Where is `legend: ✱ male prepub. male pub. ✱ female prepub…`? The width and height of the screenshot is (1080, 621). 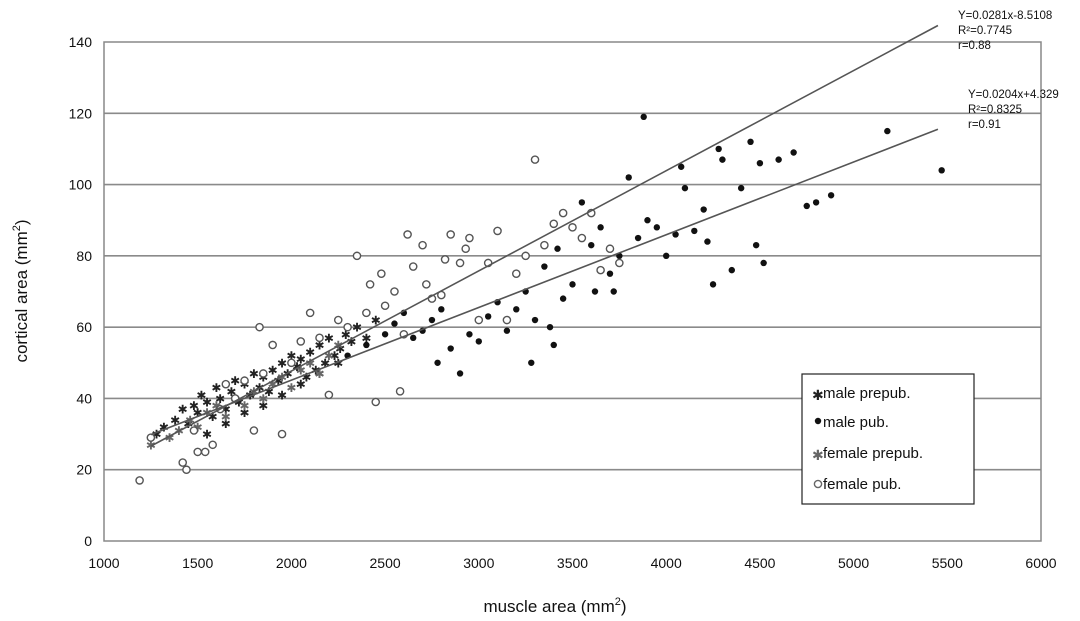
legend: ✱ male prepub. male pub. ✱ female prepub… is located at coordinates (888, 439).